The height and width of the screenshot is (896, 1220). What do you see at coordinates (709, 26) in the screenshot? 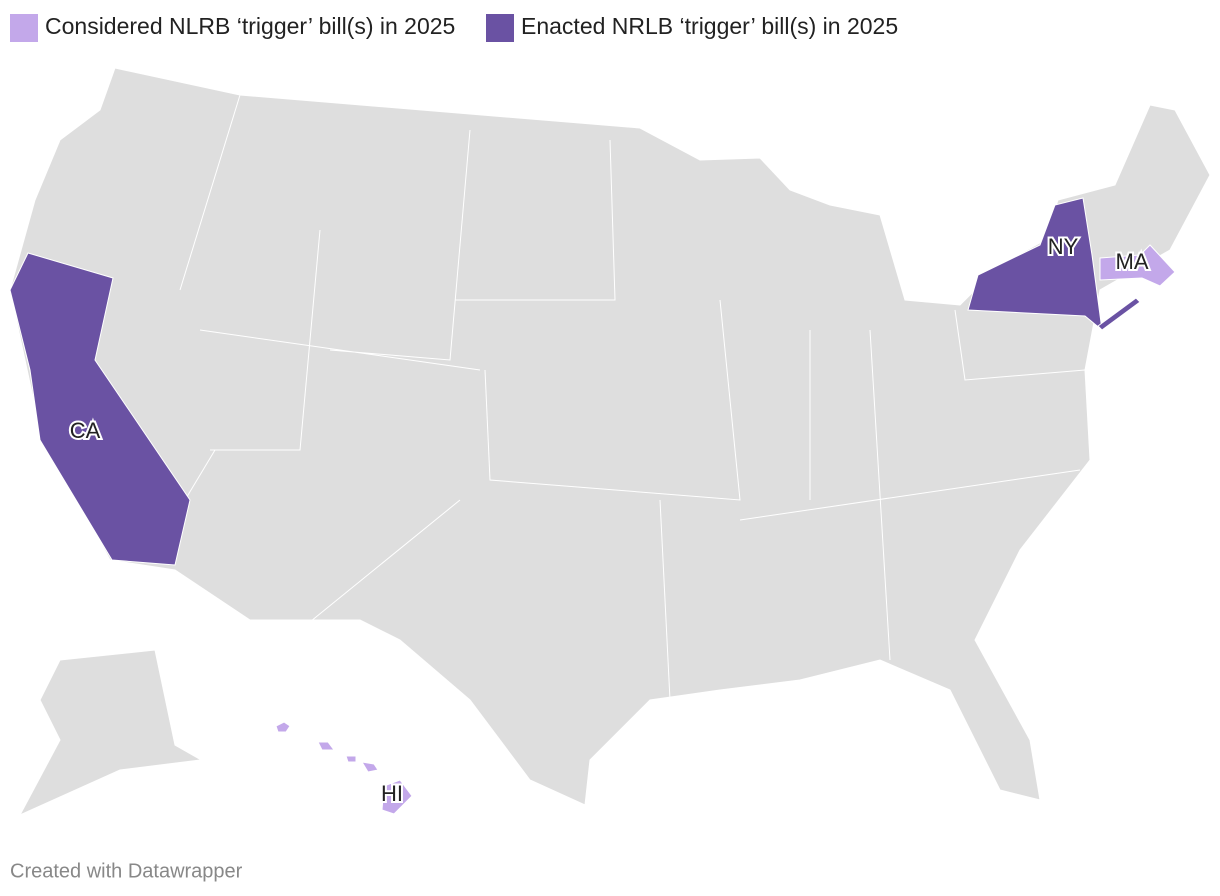
I see `legend-label: Enacted NRLB ‘trigger’ bill(s) in 2025` at bounding box center [709, 26].